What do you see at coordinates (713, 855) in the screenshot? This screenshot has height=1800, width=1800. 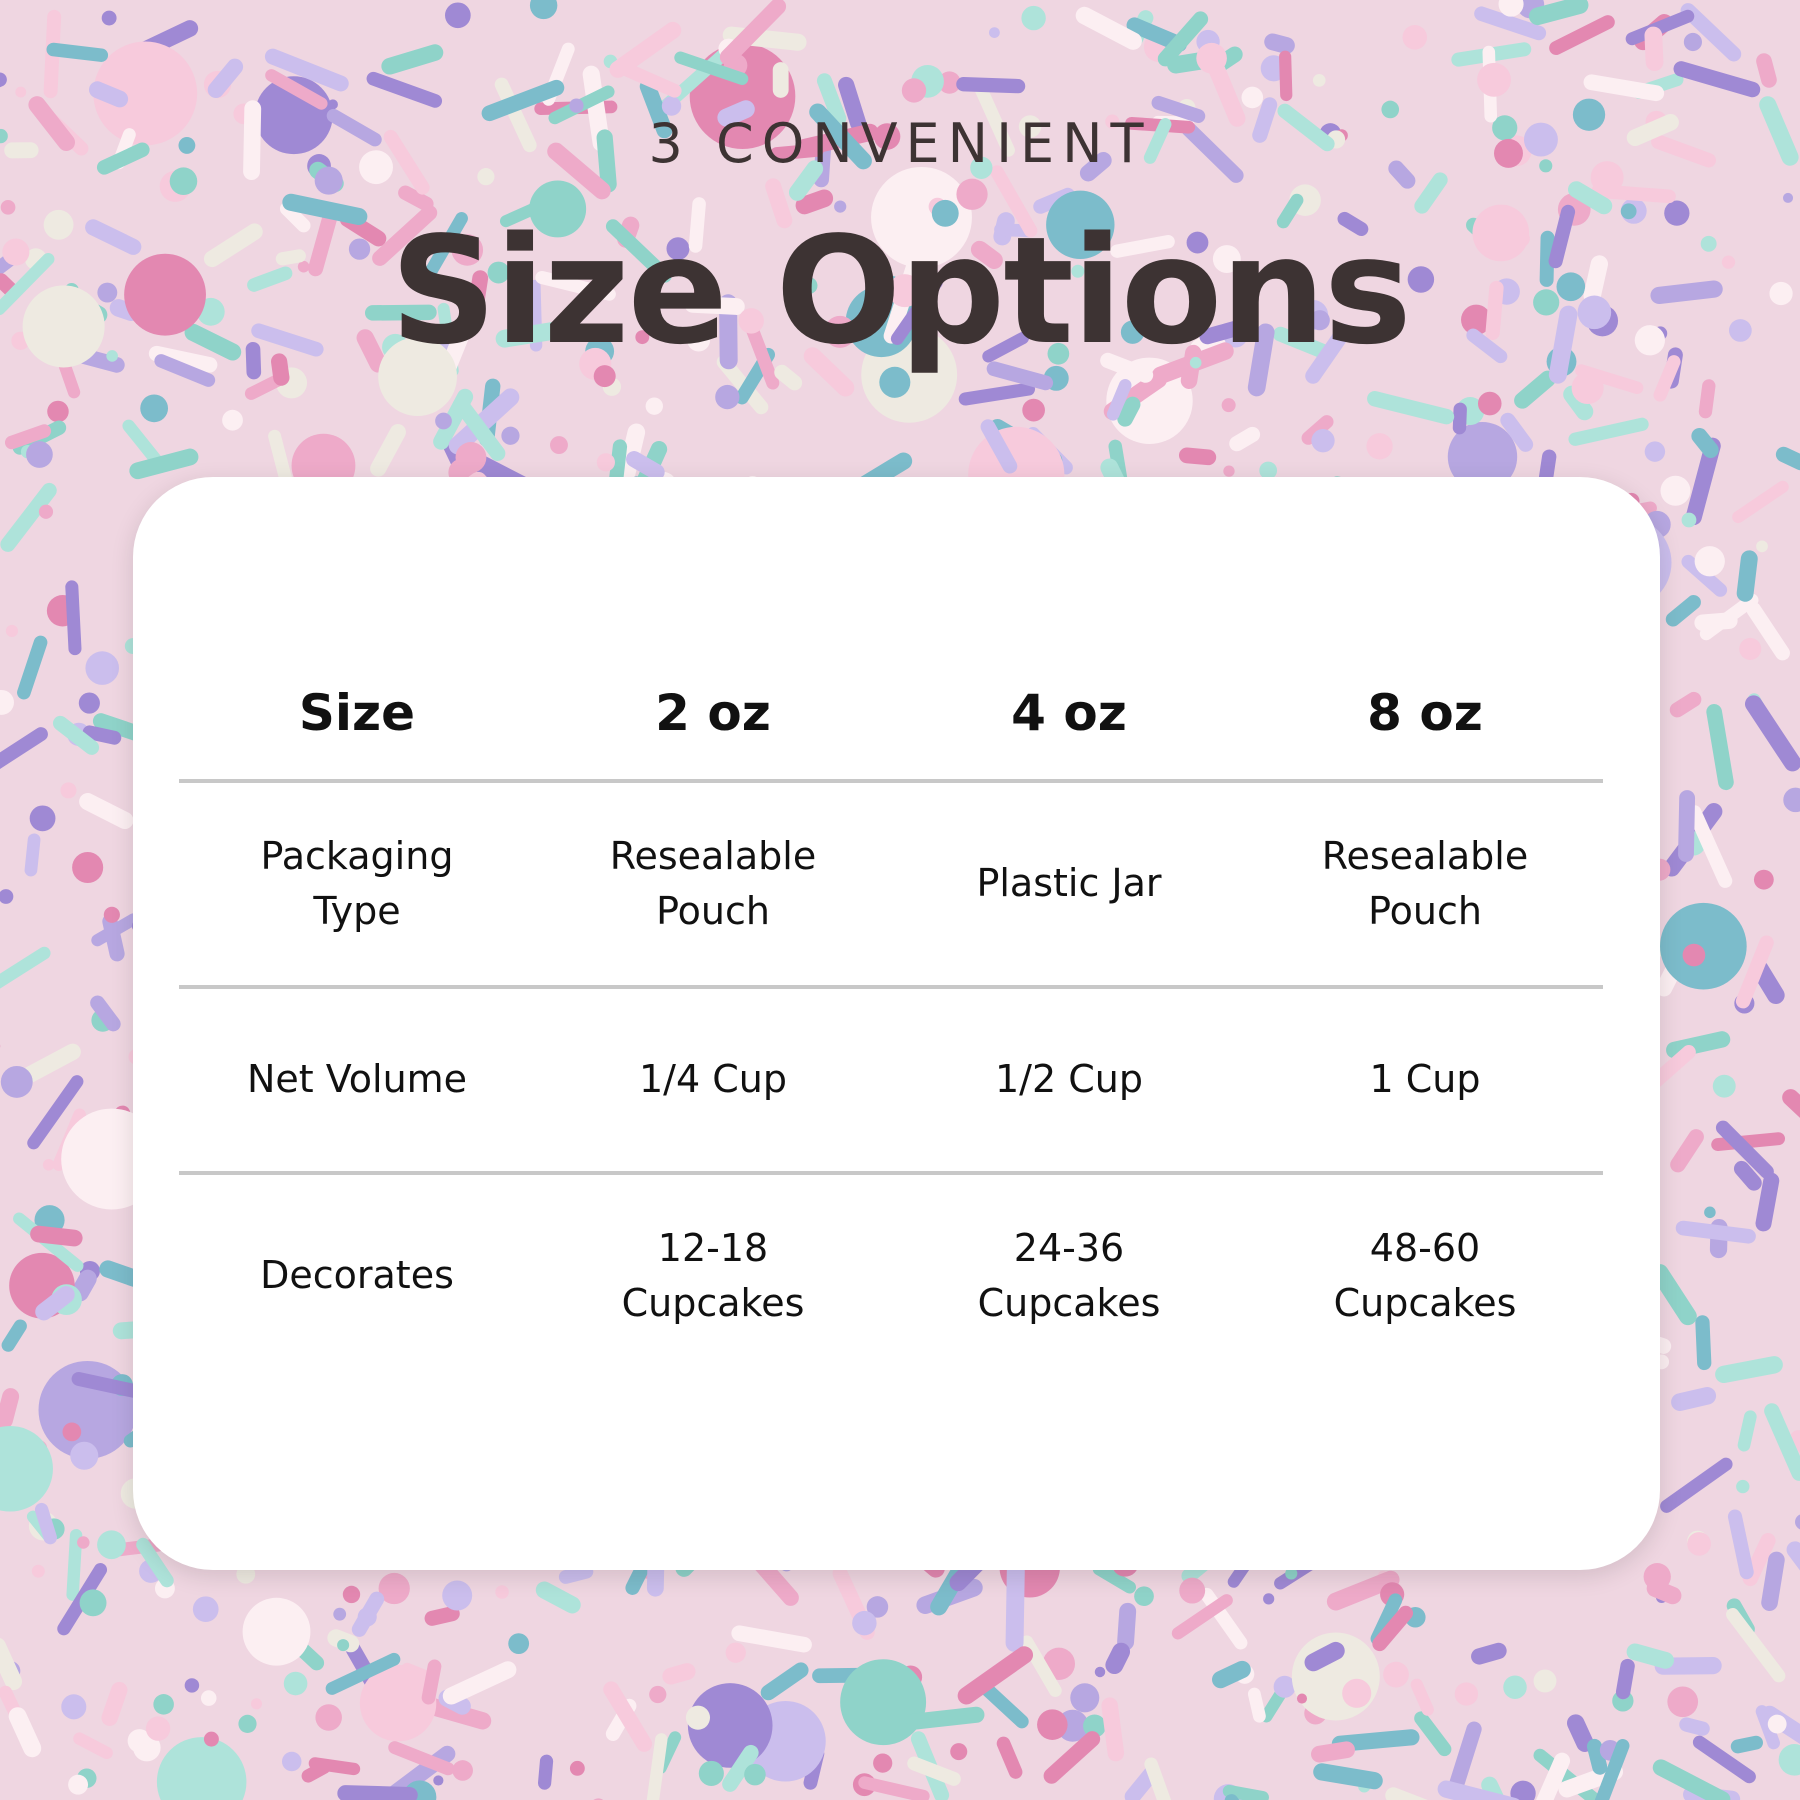 I see `table-cell-line: Resealable` at bounding box center [713, 855].